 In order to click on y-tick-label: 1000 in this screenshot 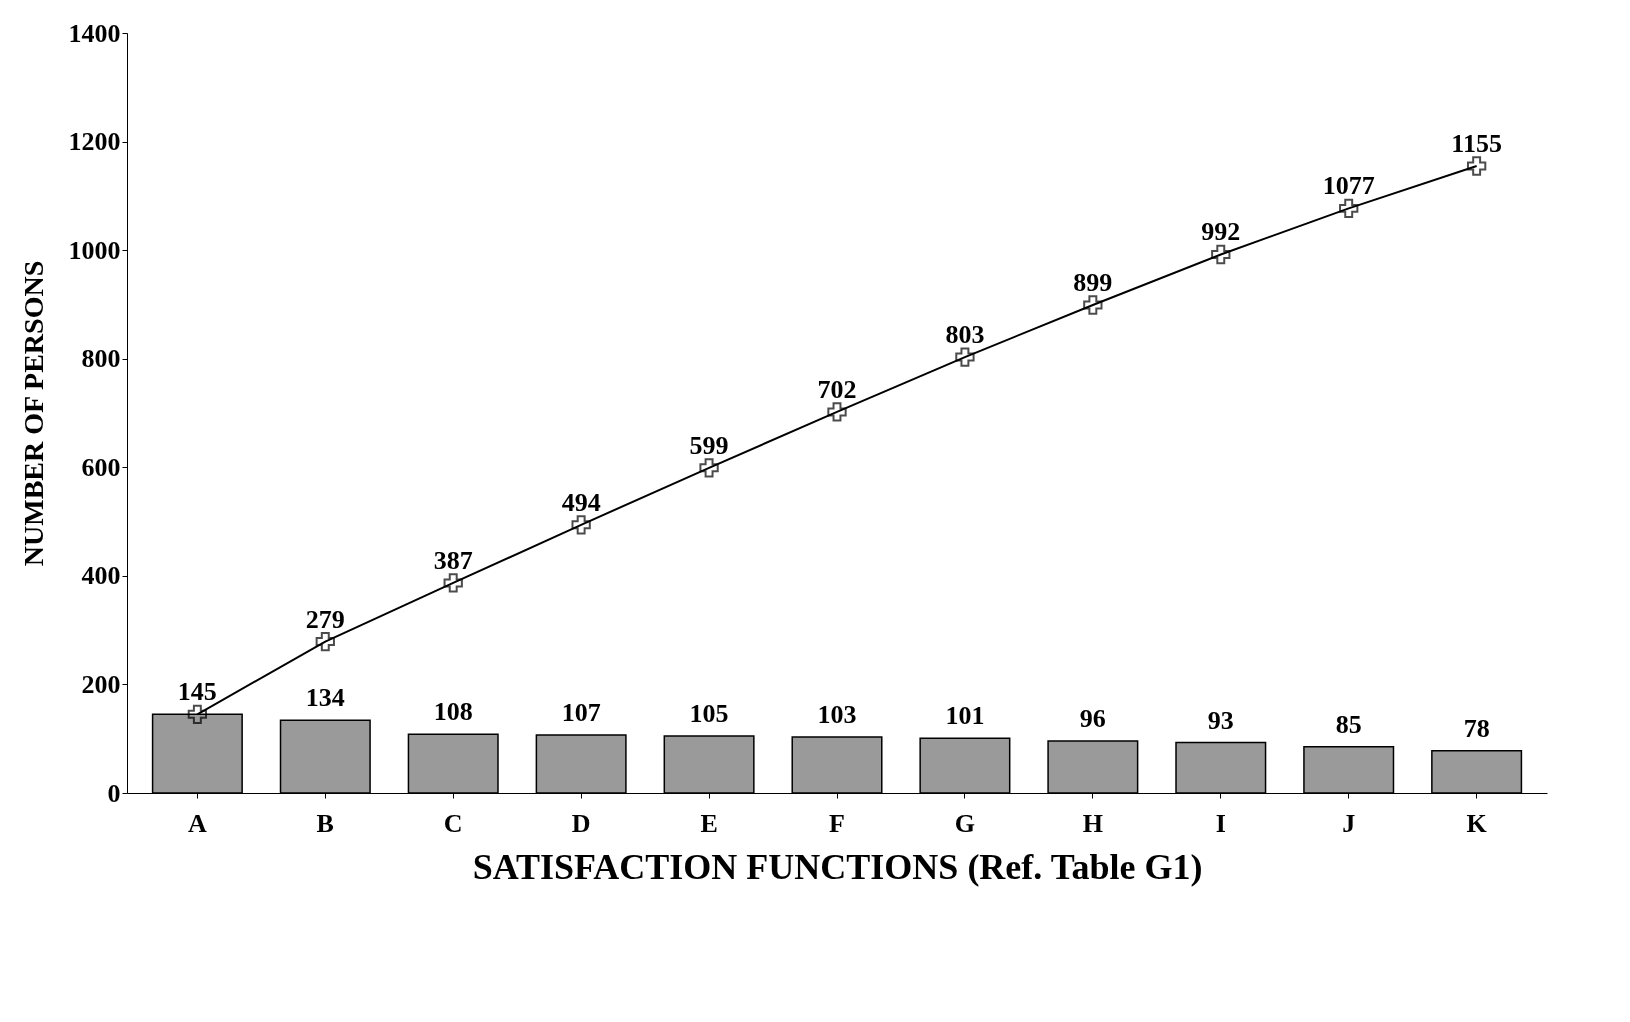, I will do `click(94, 250)`.